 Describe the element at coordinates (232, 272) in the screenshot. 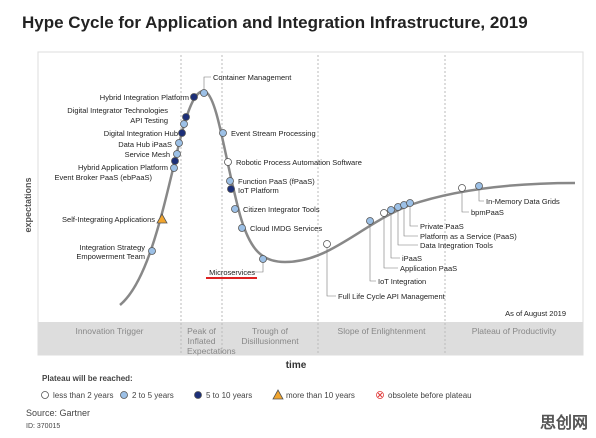

I see `node-label: Microservices` at that location.